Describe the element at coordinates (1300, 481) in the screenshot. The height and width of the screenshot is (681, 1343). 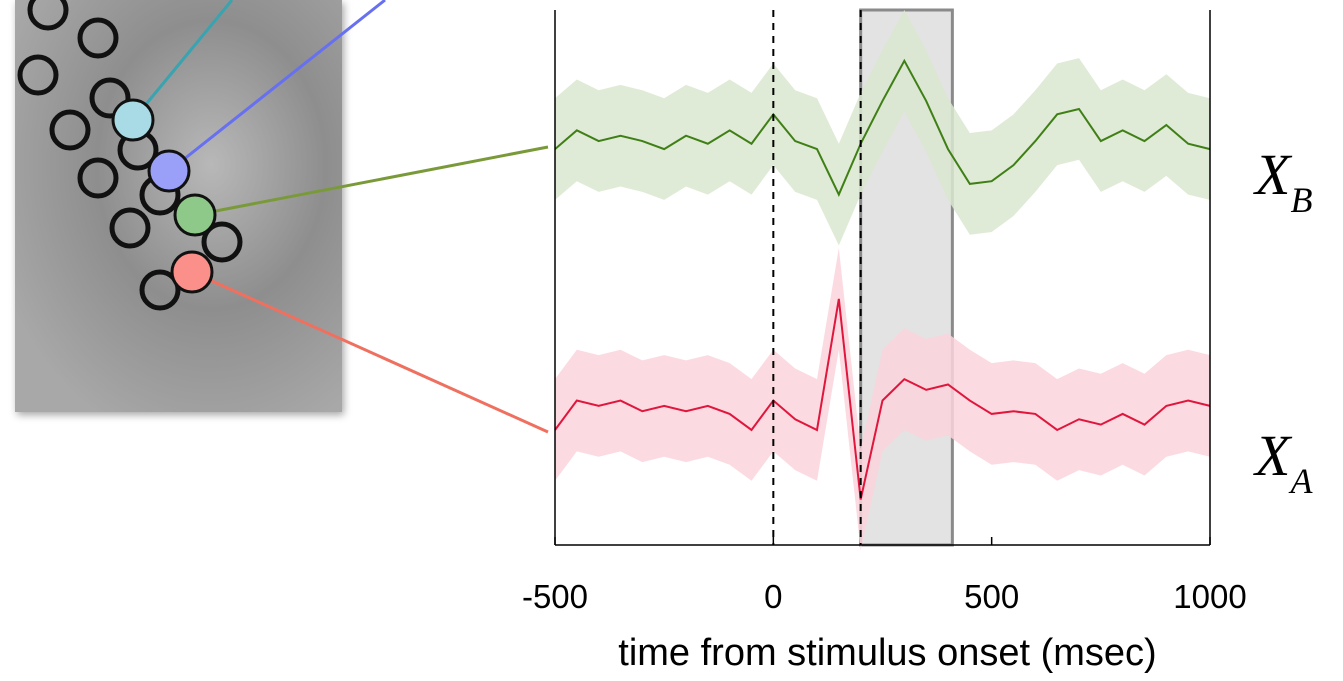
I see `series-subscript: A` at that location.